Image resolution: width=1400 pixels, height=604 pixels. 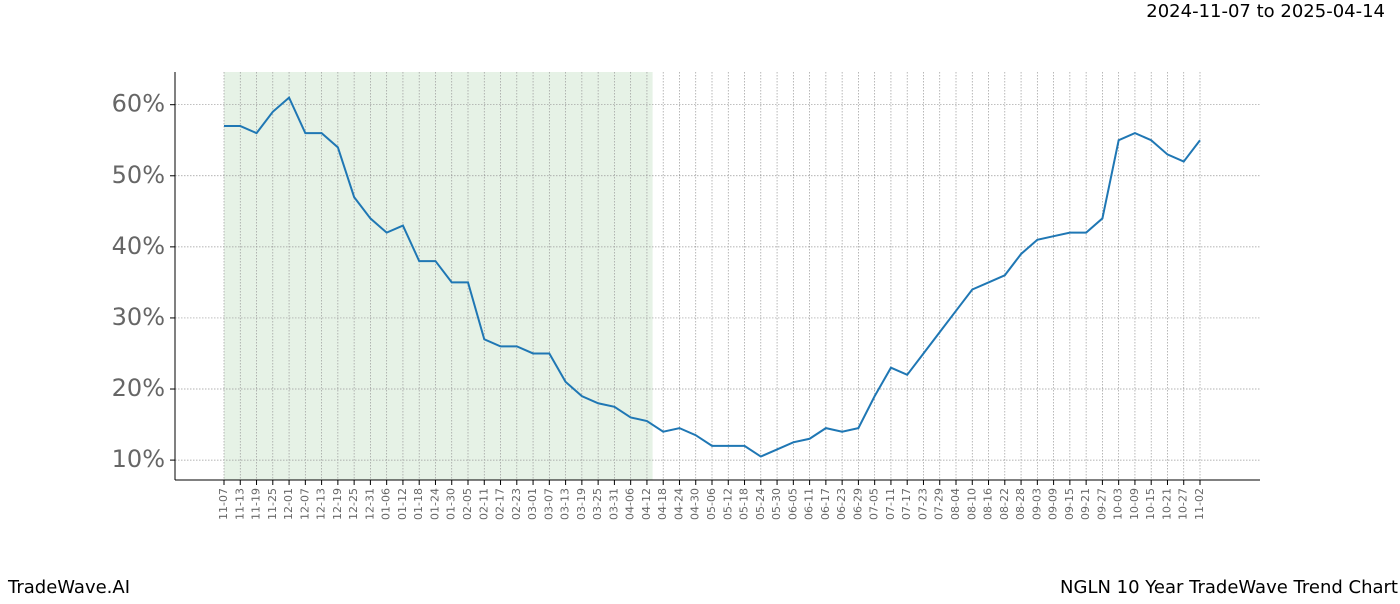 I want to click on x-tick-label: 09-21, so click(x=1085, y=504).